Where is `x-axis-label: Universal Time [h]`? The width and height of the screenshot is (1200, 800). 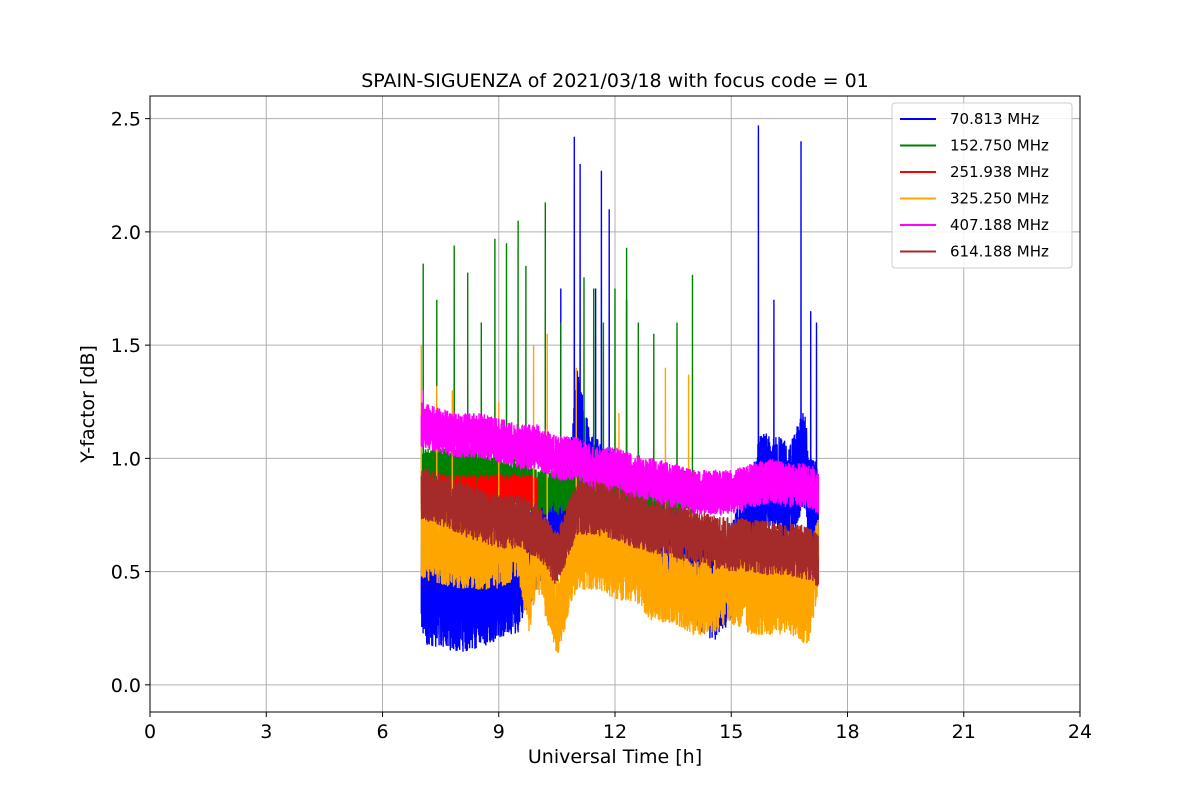 x-axis-label: Universal Time [h] is located at coordinates (615, 757).